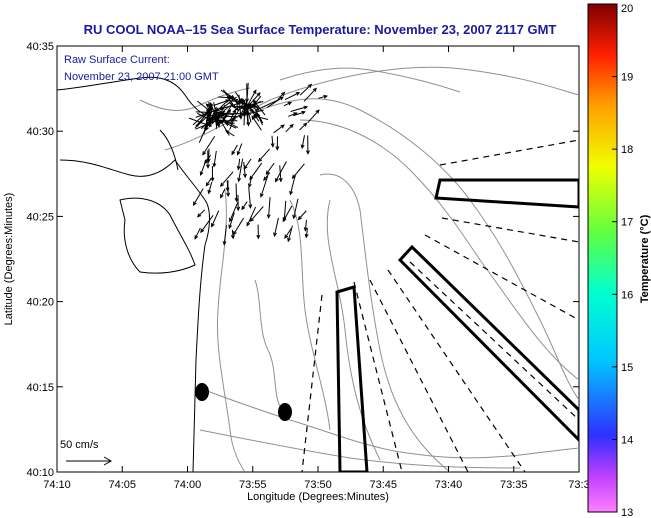 Image resolution: width=651 pixels, height=518 pixels. I want to click on transect-south, so click(352, 378).